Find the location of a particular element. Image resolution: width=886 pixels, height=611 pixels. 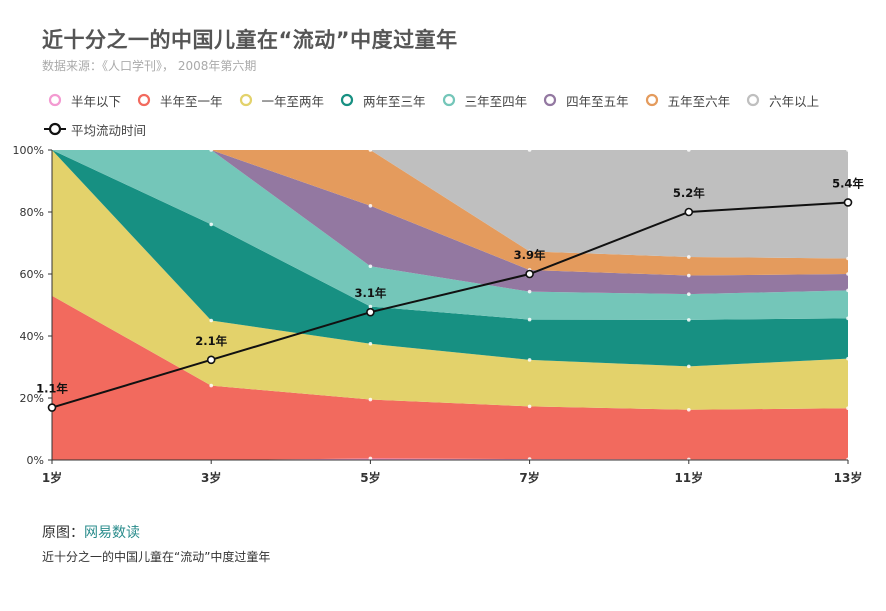

legend-item: 三年至四年 is located at coordinates (483, 100).